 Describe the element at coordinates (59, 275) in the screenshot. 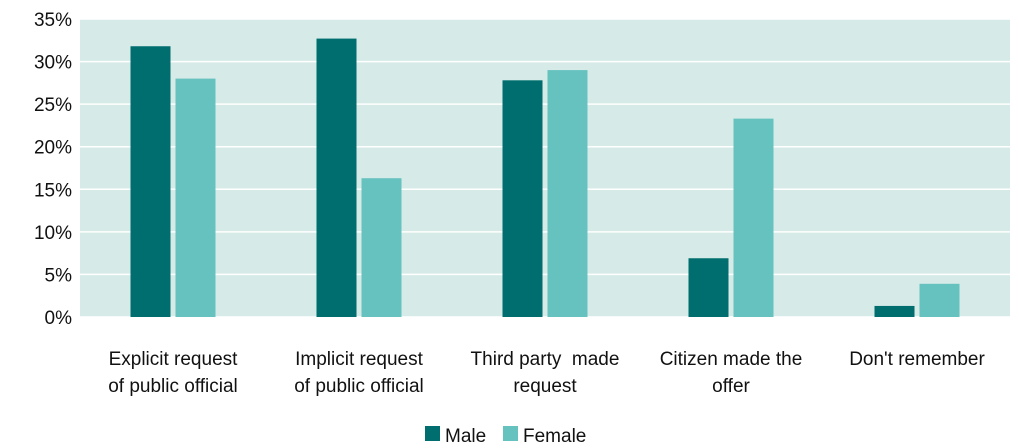

I see `y-tick-label: 5%` at that location.